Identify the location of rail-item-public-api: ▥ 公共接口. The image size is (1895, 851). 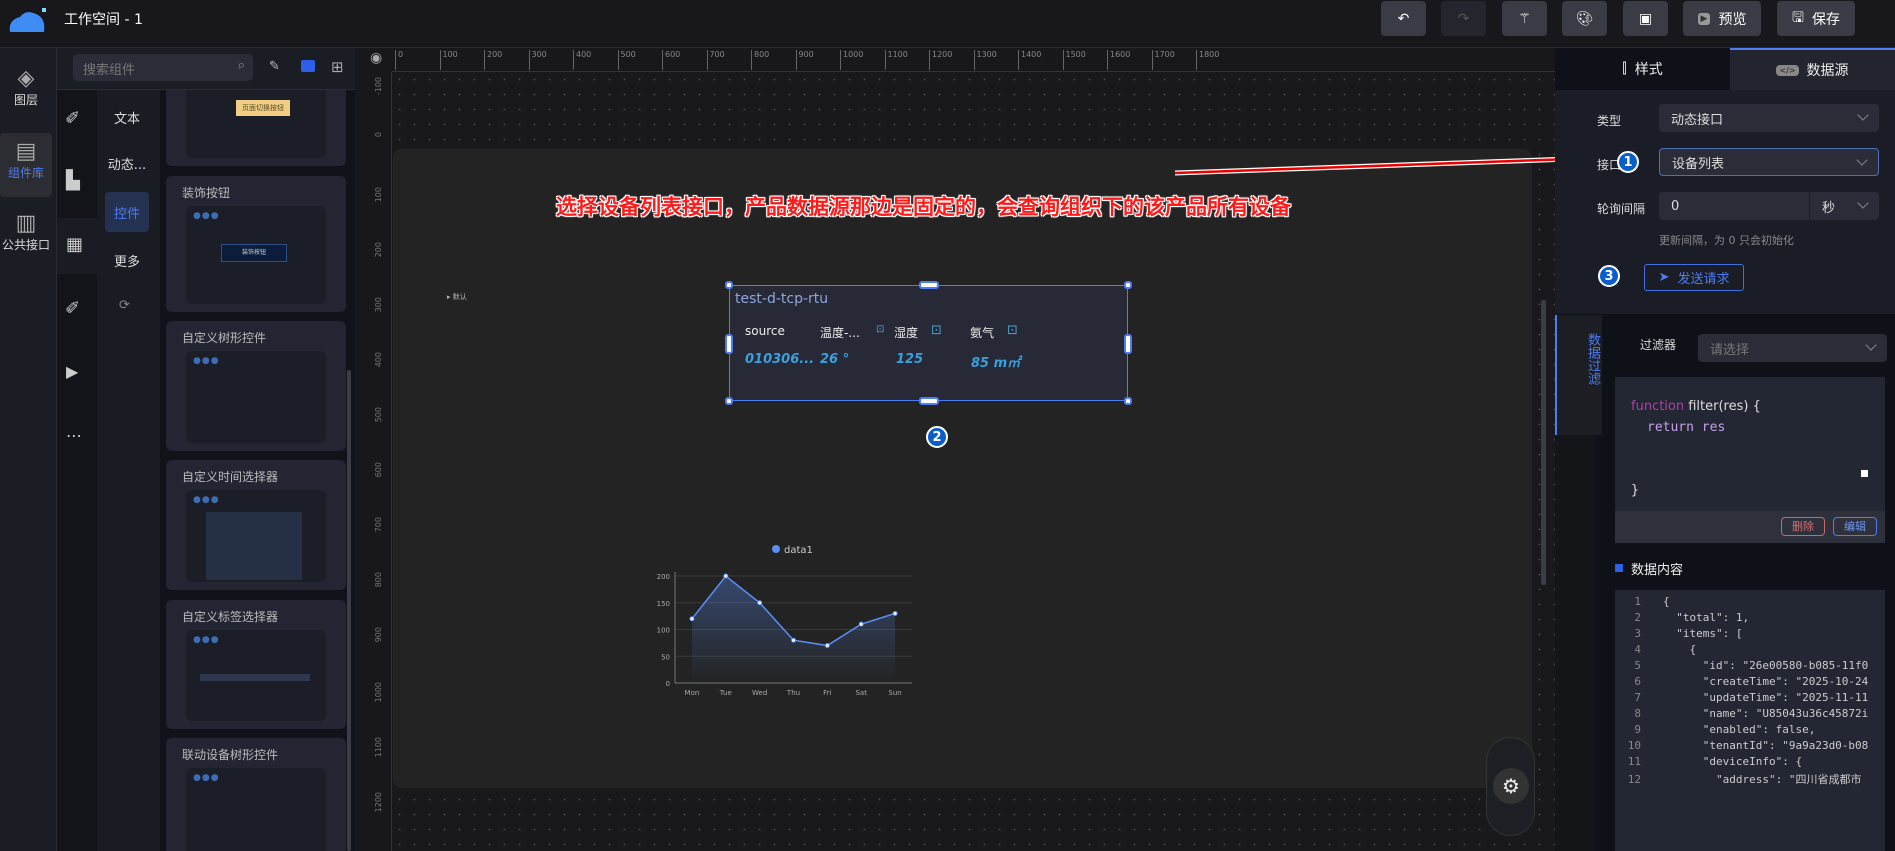
(25, 231).